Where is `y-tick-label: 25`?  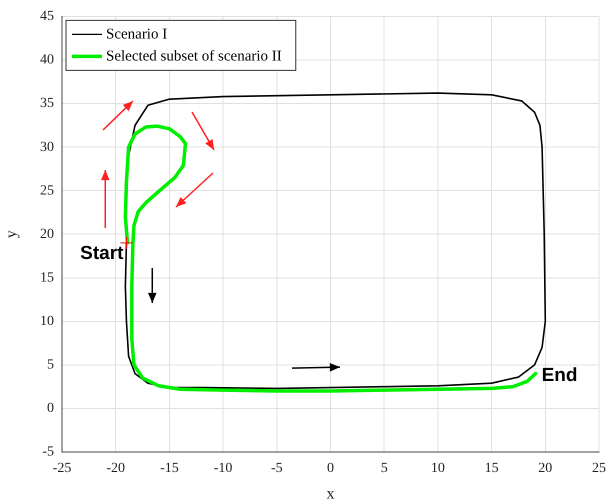
y-tick-label: 25 is located at coordinates (47, 190).